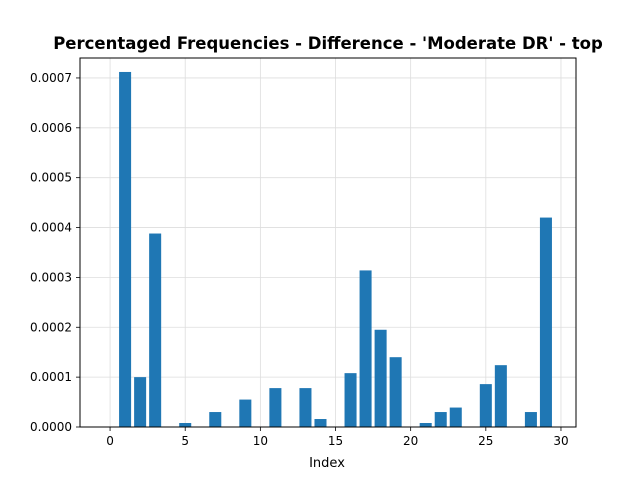 Image resolution: width=640 pixels, height=480 pixels. Describe the element at coordinates (51, 327) in the screenshot. I see `y-tick-label: 0.0002` at that location.